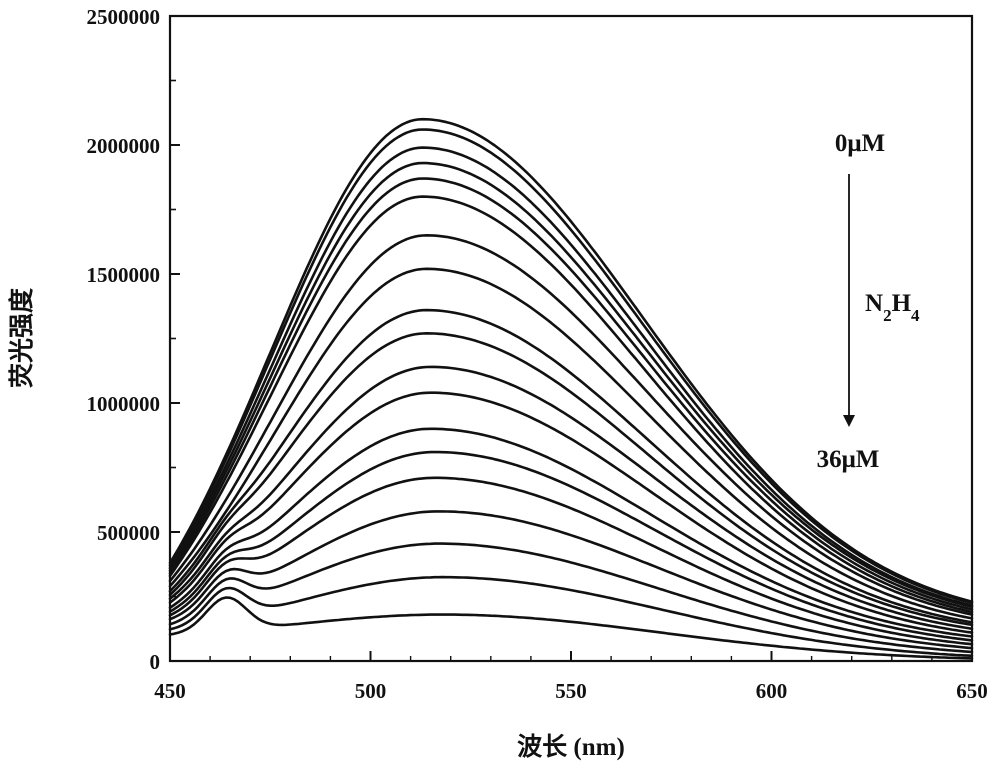 The width and height of the screenshot is (1000, 778). What do you see at coordinates (571, 677) in the screenshot?
I see `x-axis-ticks: 450 500 550 600 650` at bounding box center [571, 677].